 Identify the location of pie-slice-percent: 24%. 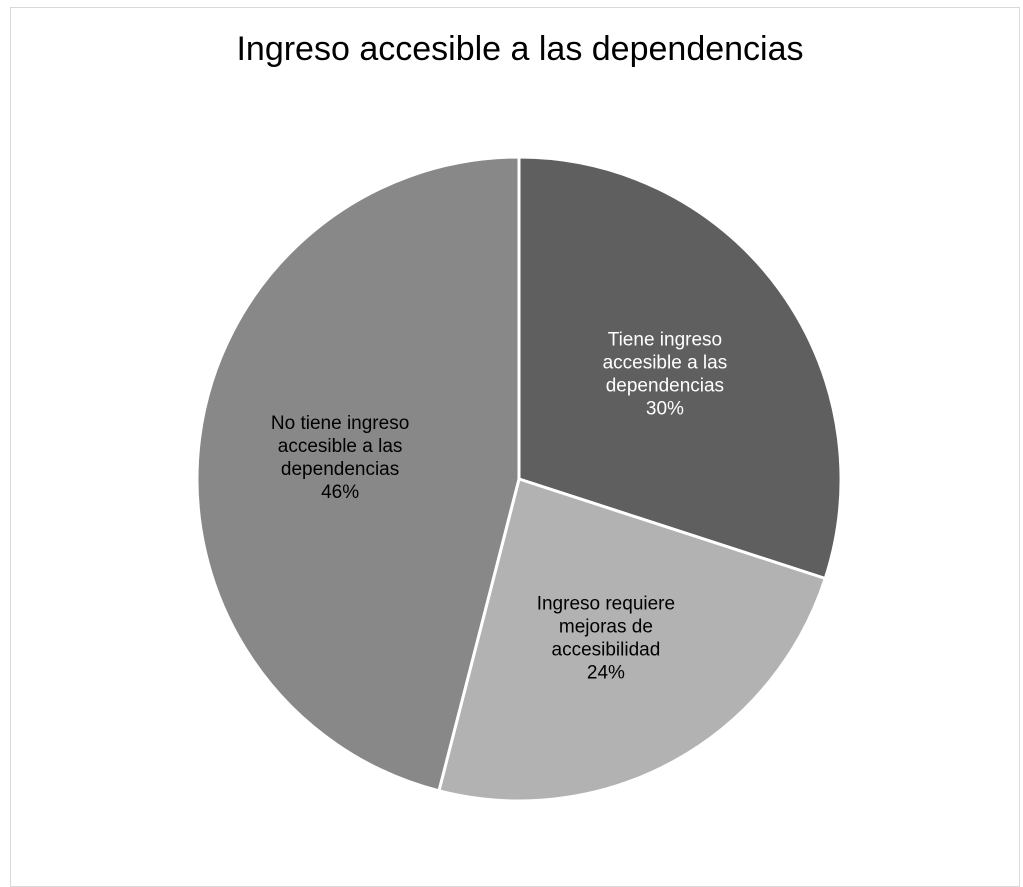
(606, 673).